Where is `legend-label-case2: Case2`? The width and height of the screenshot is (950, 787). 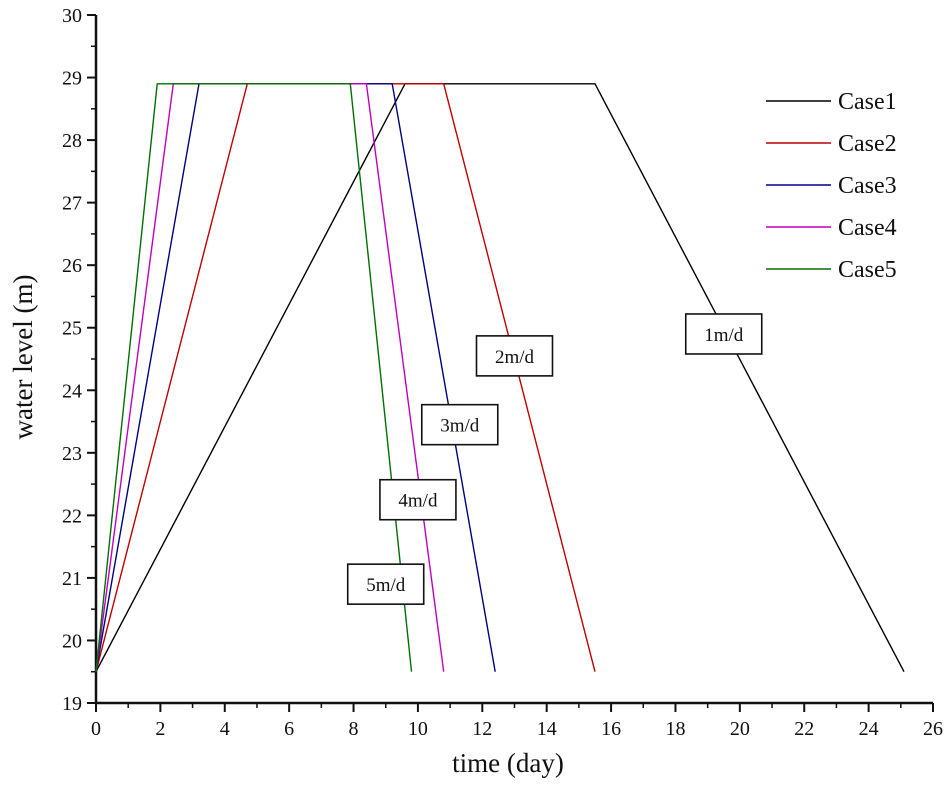
legend-label-case2: Case2 is located at coordinates (867, 144).